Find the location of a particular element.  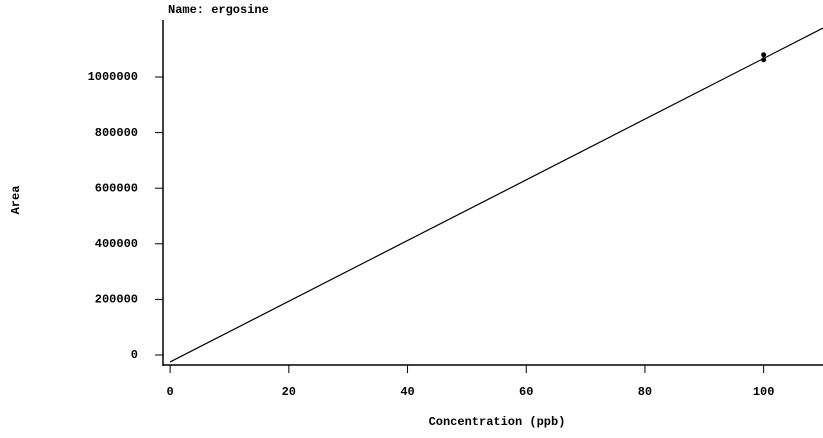

y-tick-label: 1000000 is located at coordinates (113, 77).